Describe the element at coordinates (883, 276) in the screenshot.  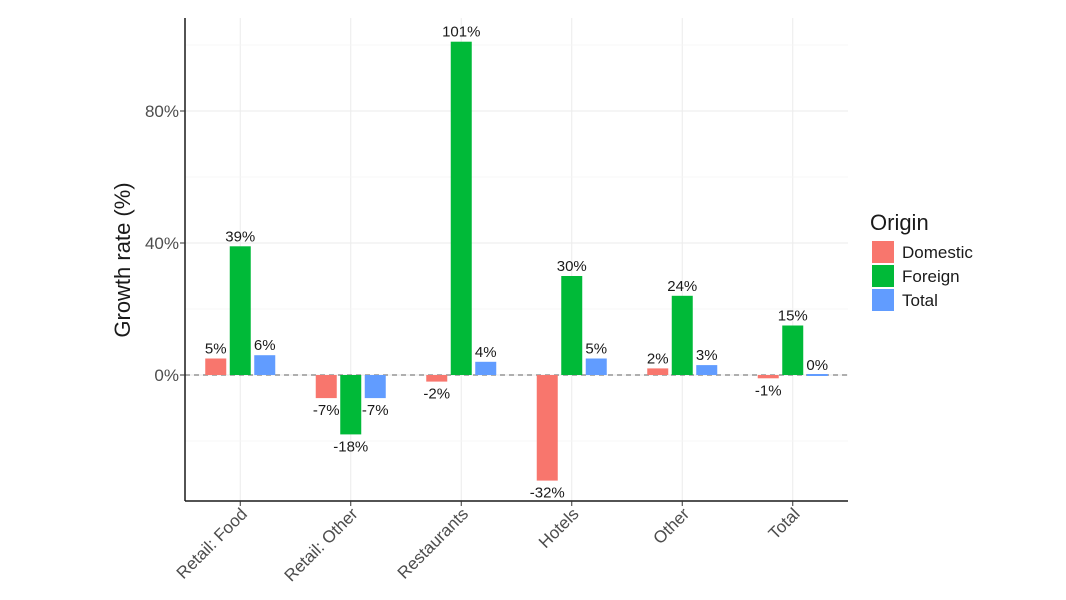
I see `legend-swatch-foreign` at that location.